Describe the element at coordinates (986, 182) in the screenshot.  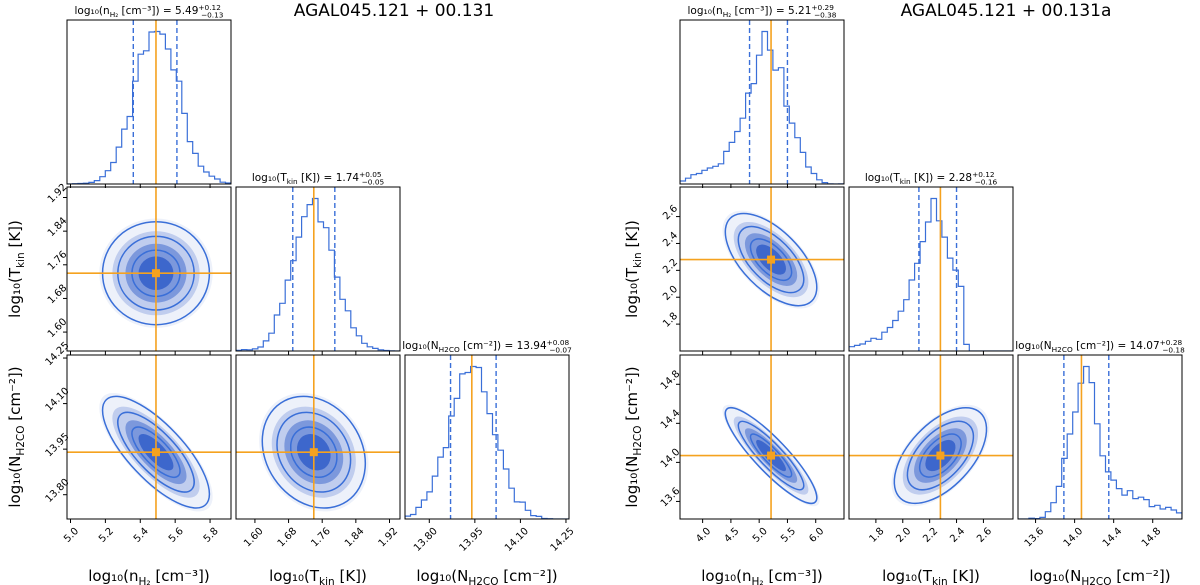
I see `panel-title-log10_T_kin-lower-error: −0.16` at that location.